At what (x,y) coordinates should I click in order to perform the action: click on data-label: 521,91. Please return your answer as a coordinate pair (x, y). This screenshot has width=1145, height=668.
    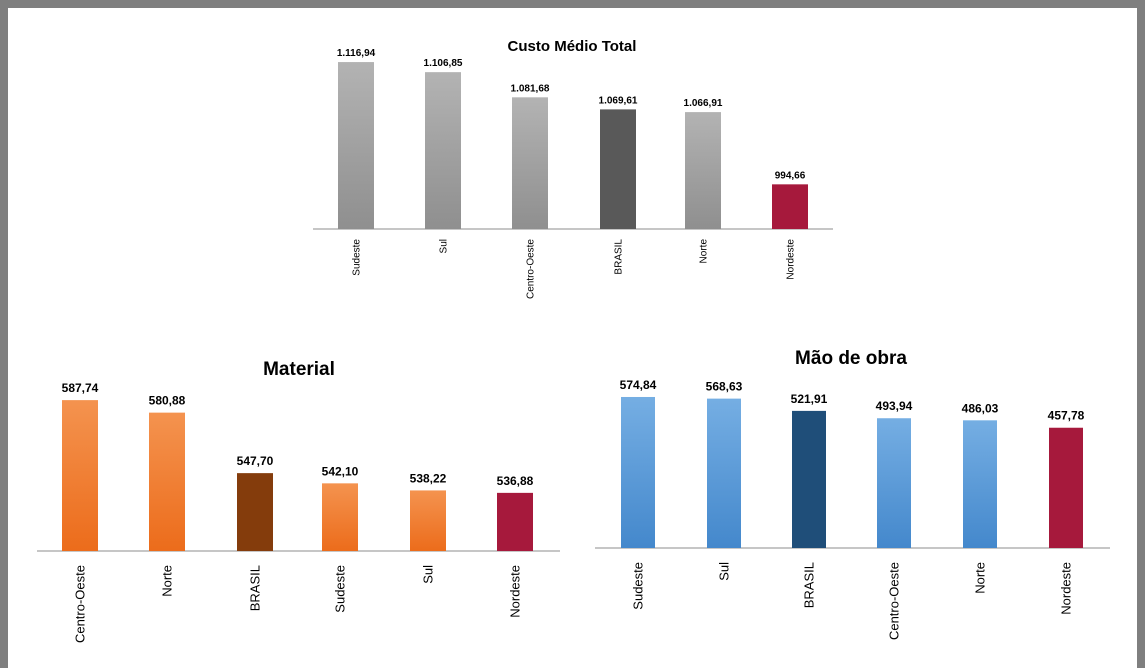
    Looking at the image, I should click on (809, 399).